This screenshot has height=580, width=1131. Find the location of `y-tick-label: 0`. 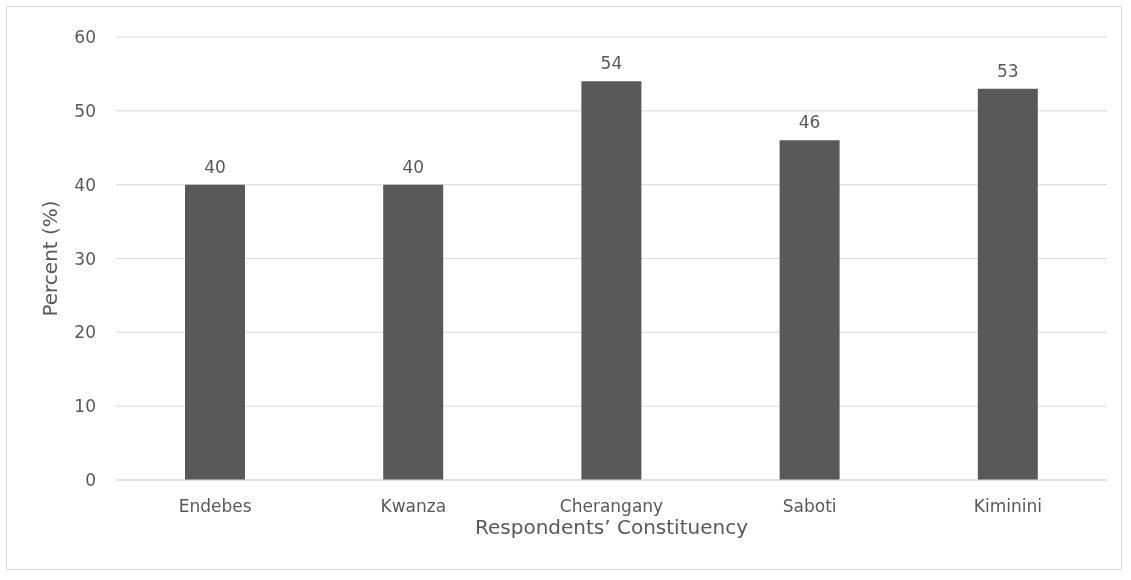

y-tick-label: 0 is located at coordinates (90, 480).